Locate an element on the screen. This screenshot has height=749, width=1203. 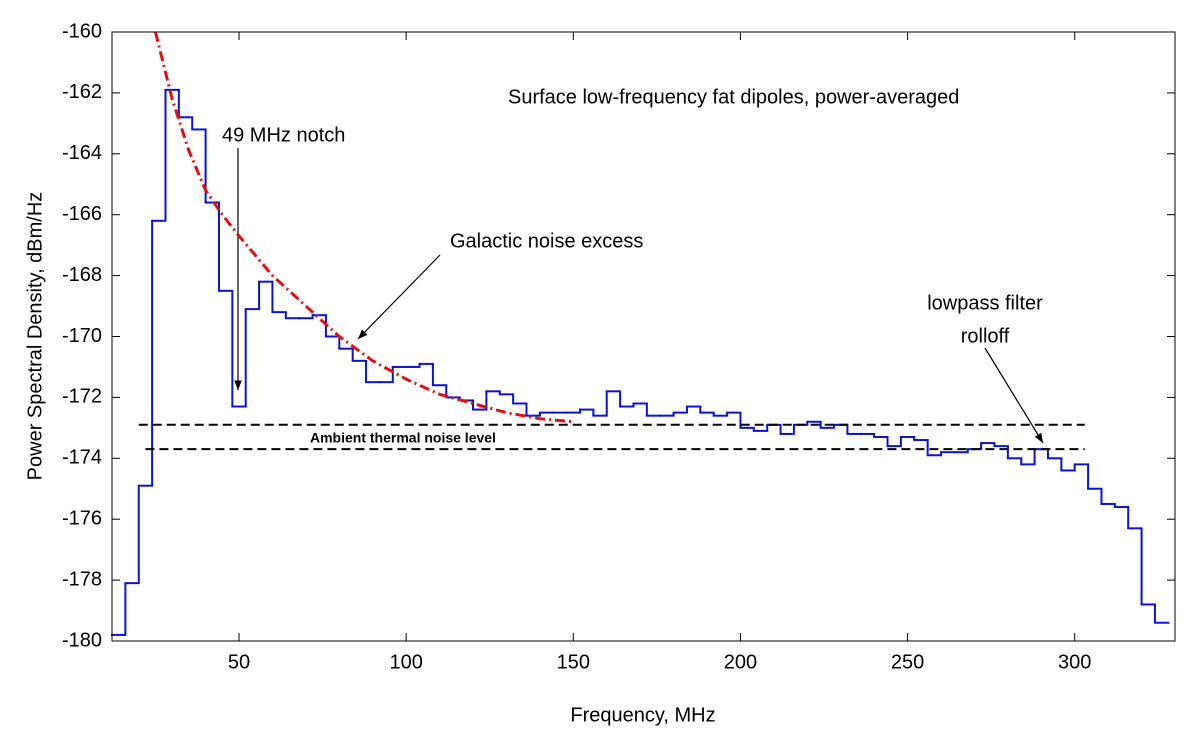
x-tick-label: 250 is located at coordinates (907, 662).